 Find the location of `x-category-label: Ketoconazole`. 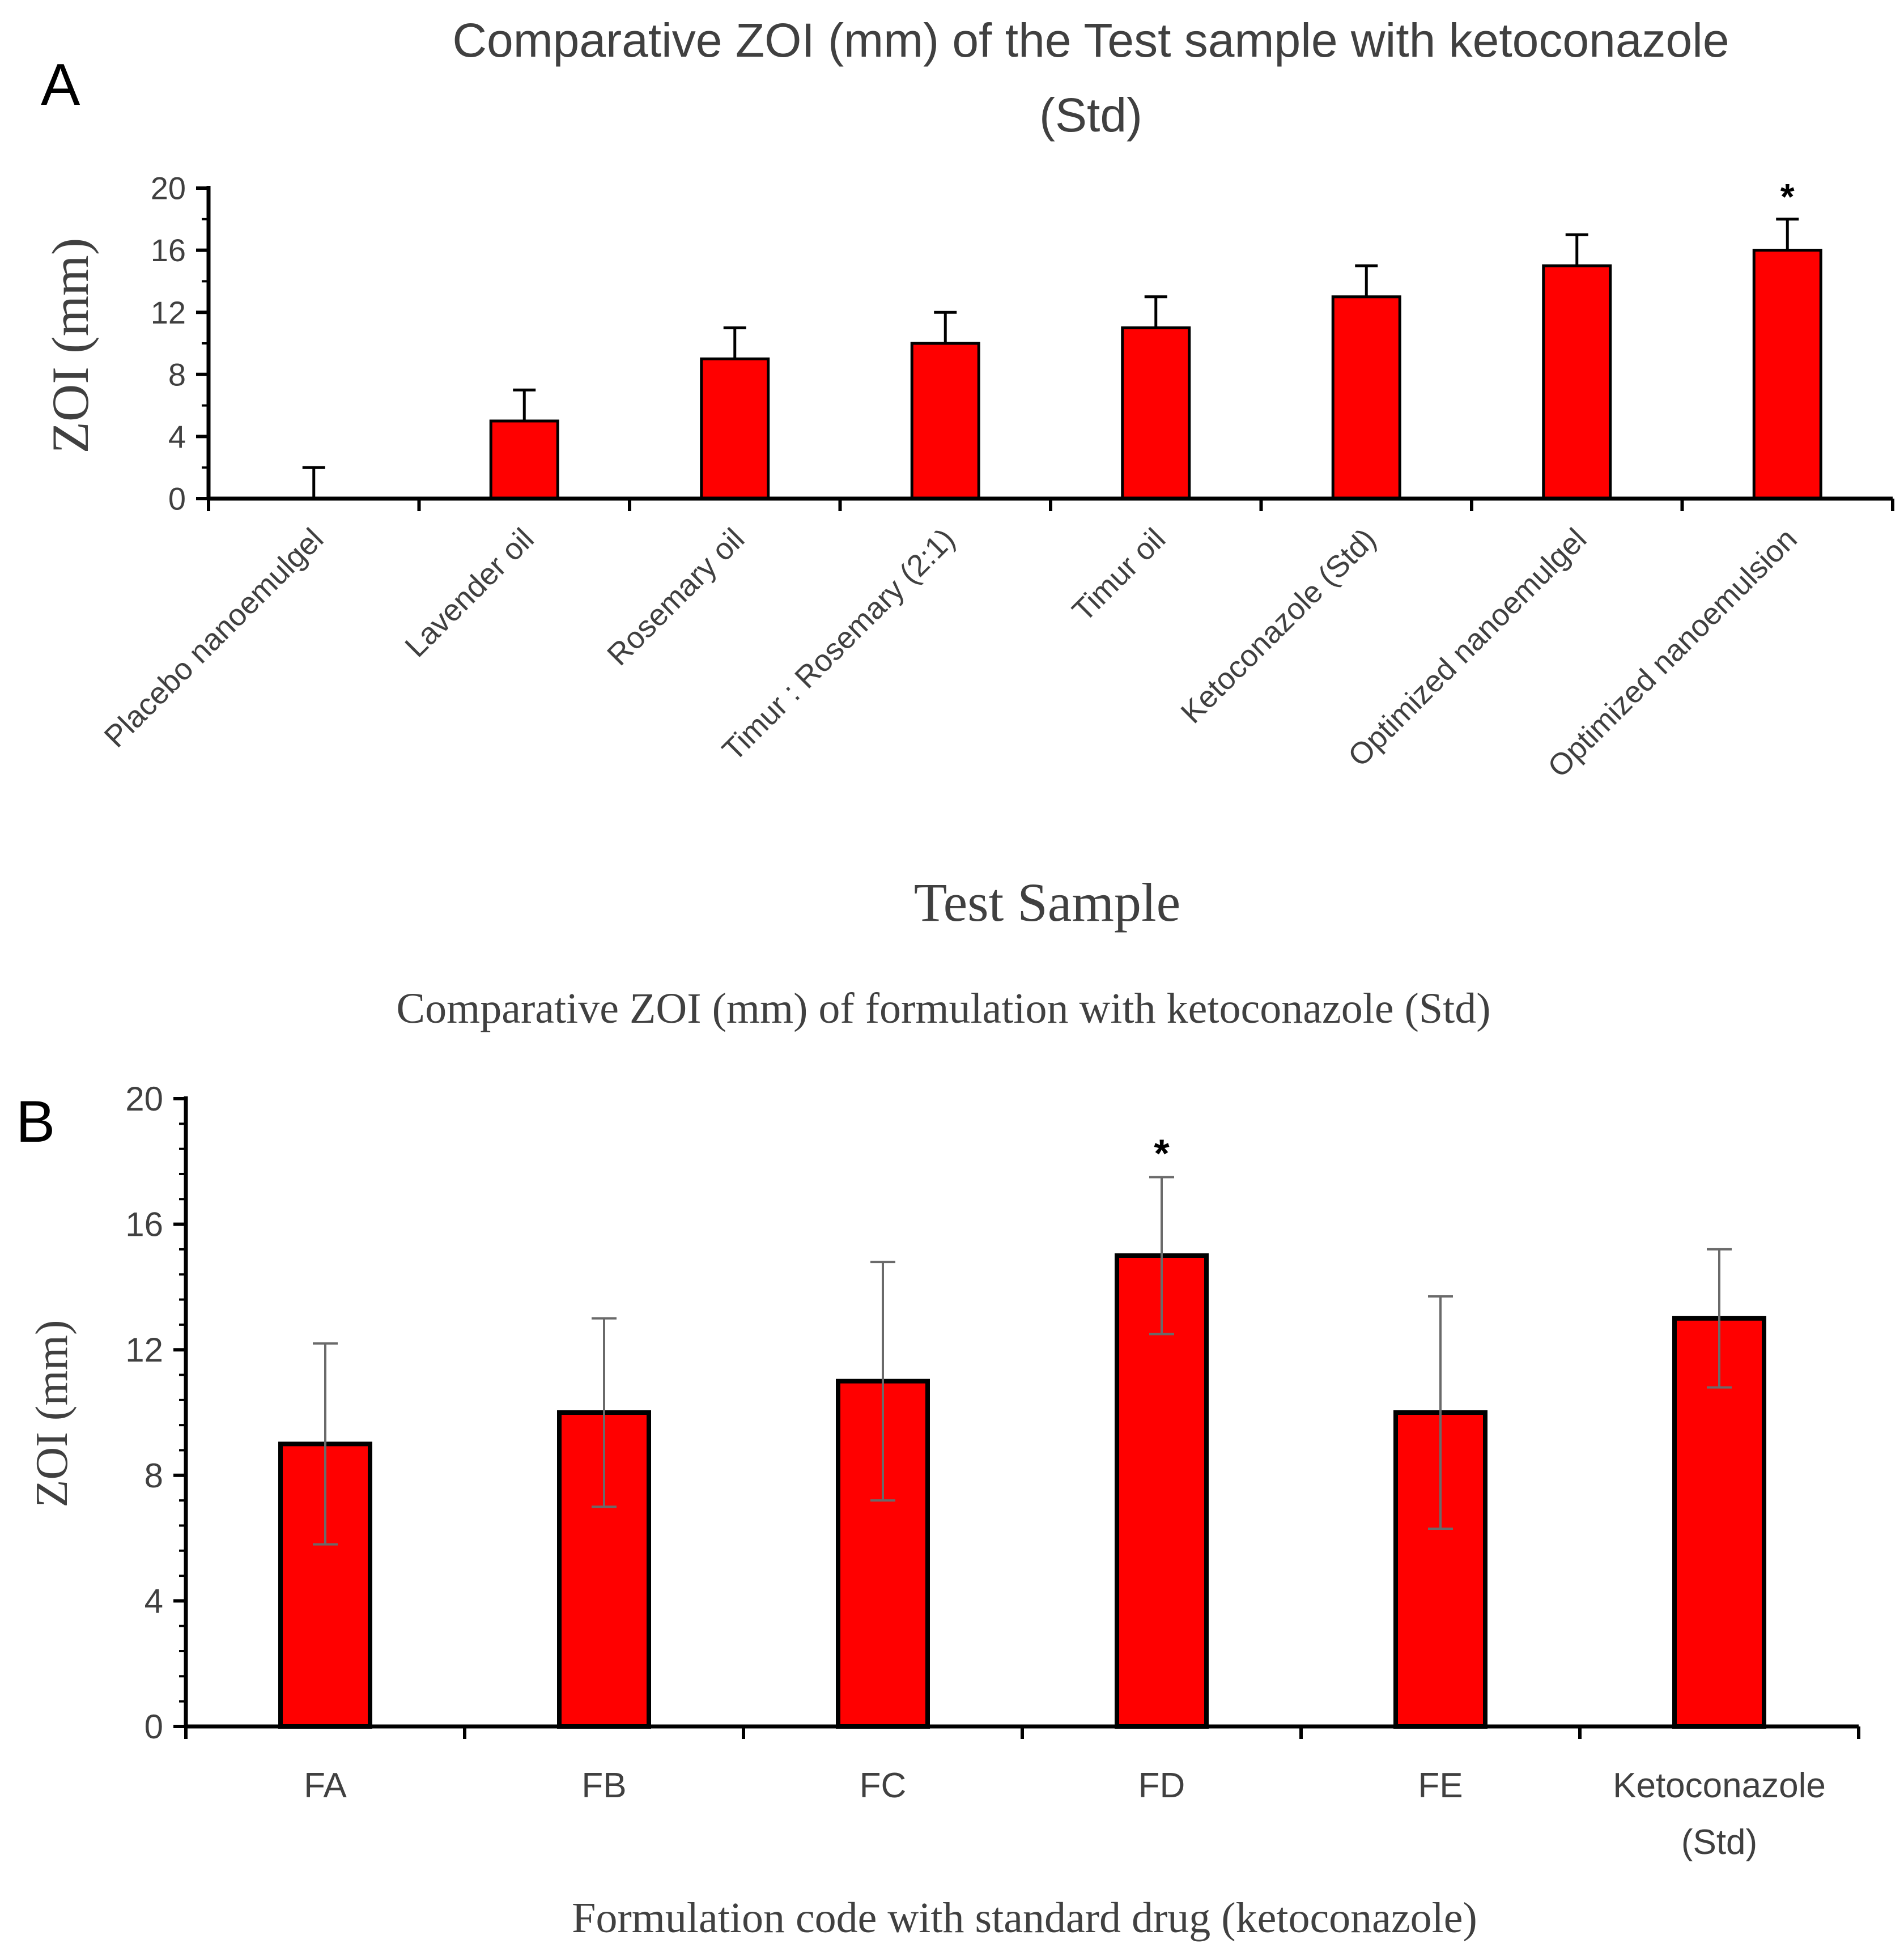

x-category-label: Ketoconazole is located at coordinates (1719, 1785).